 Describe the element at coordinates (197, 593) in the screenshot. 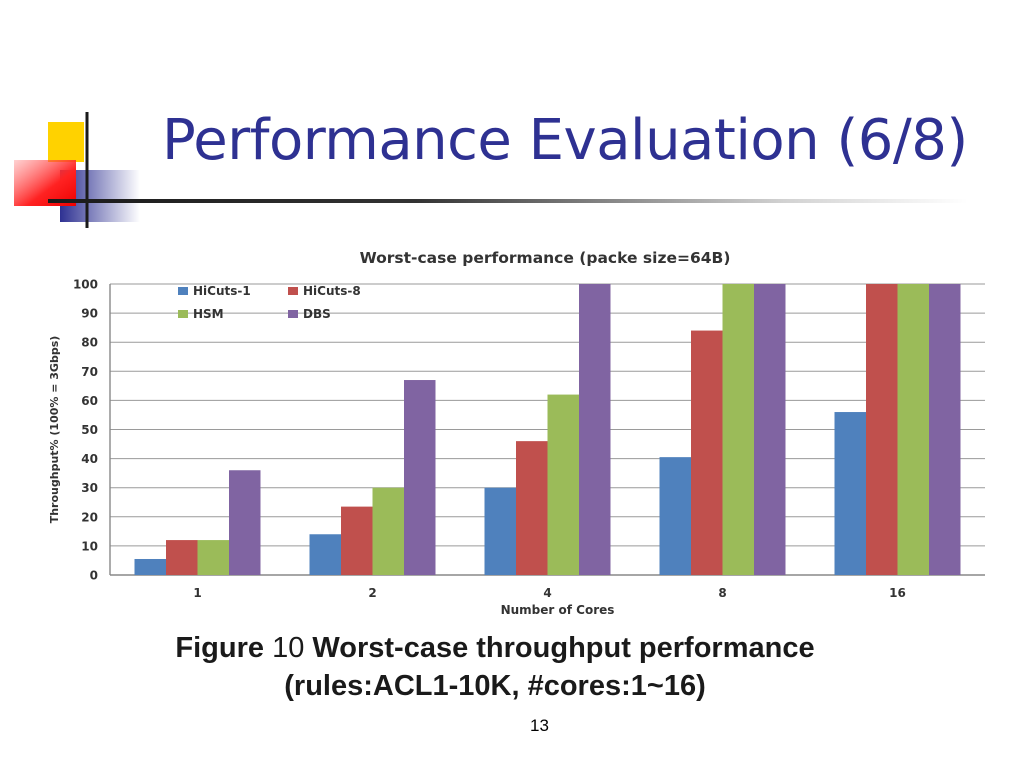

I see `x-tick-label: 1` at that location.